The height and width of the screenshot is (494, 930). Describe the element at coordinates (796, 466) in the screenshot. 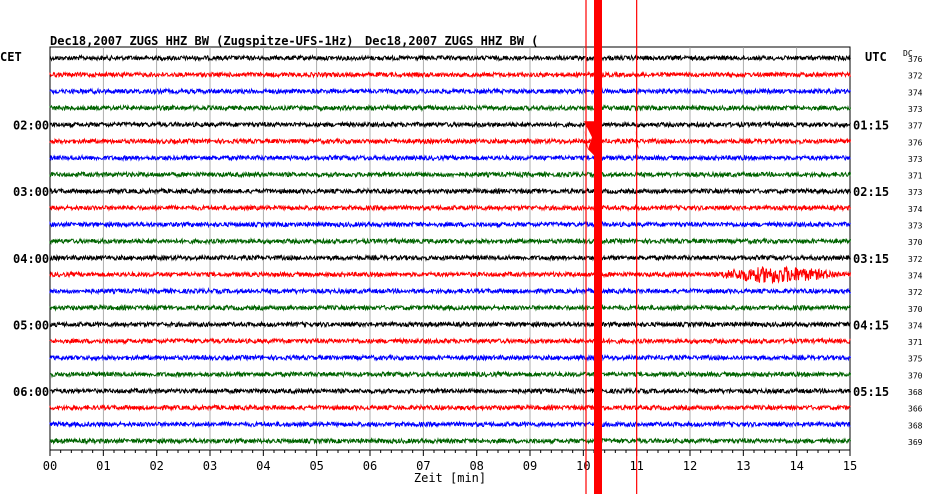

I see `x-tick-label: 14` at that location.